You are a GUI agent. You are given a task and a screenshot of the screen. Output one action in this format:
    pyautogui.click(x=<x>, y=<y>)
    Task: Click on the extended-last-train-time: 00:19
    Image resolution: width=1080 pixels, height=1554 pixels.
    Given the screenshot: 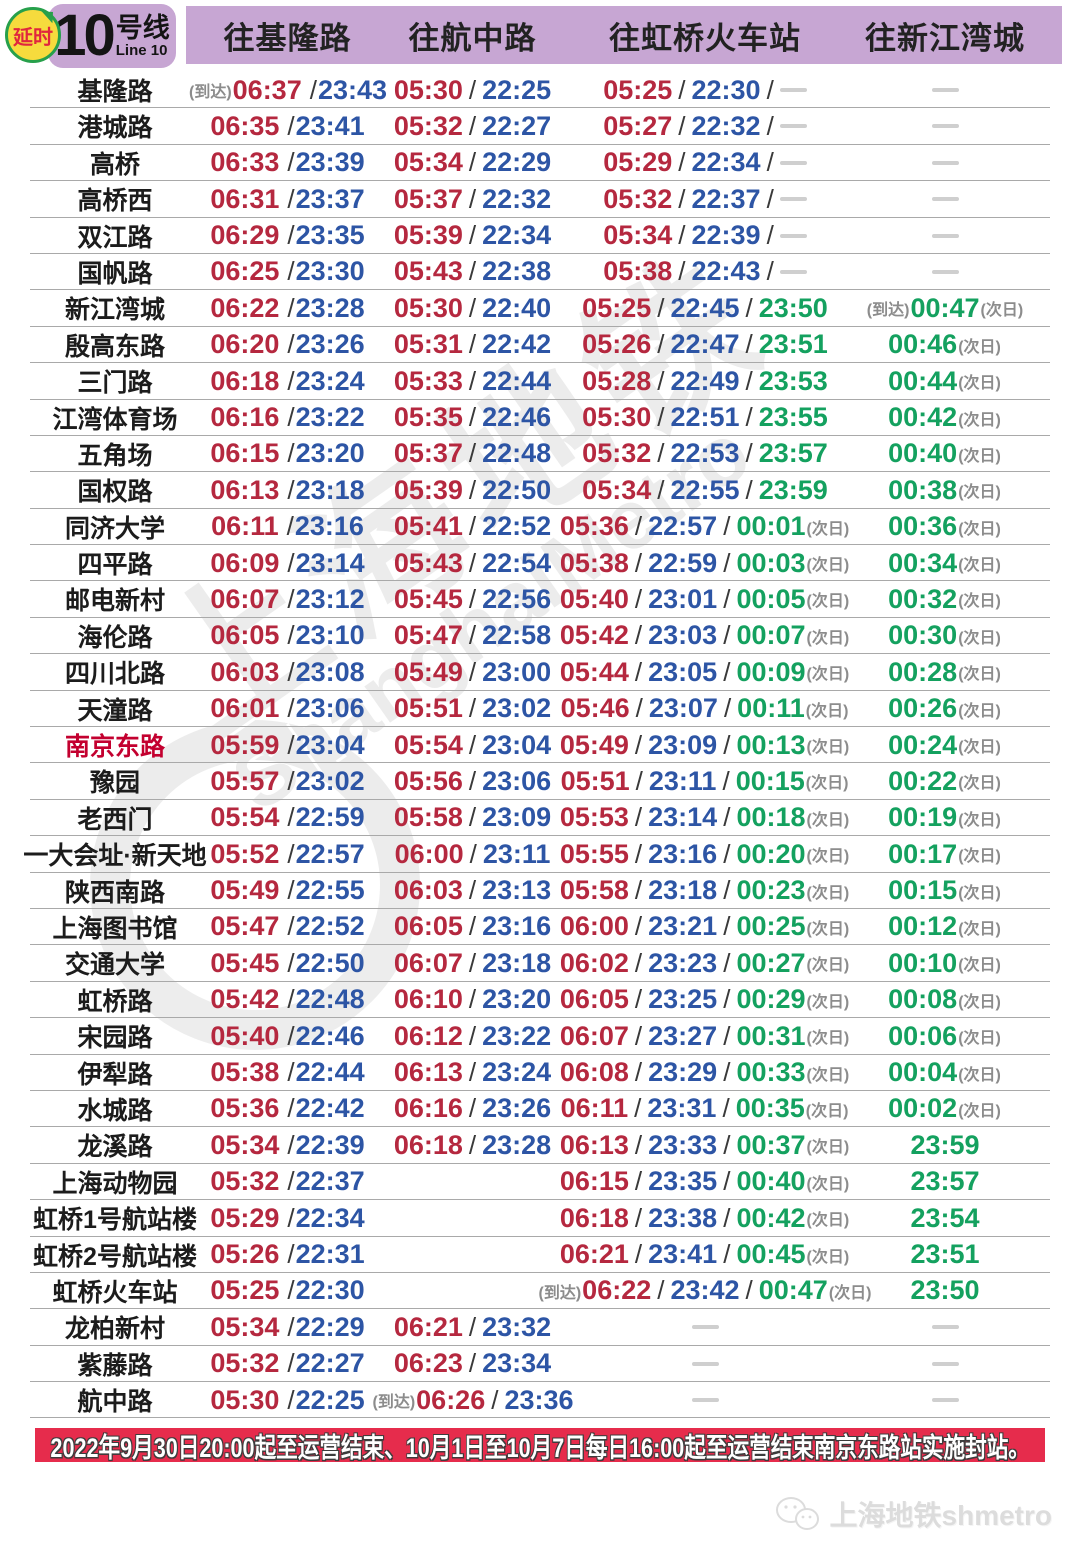 What is the action you would take?
    pyautogui.click(x=923, y=817)
    